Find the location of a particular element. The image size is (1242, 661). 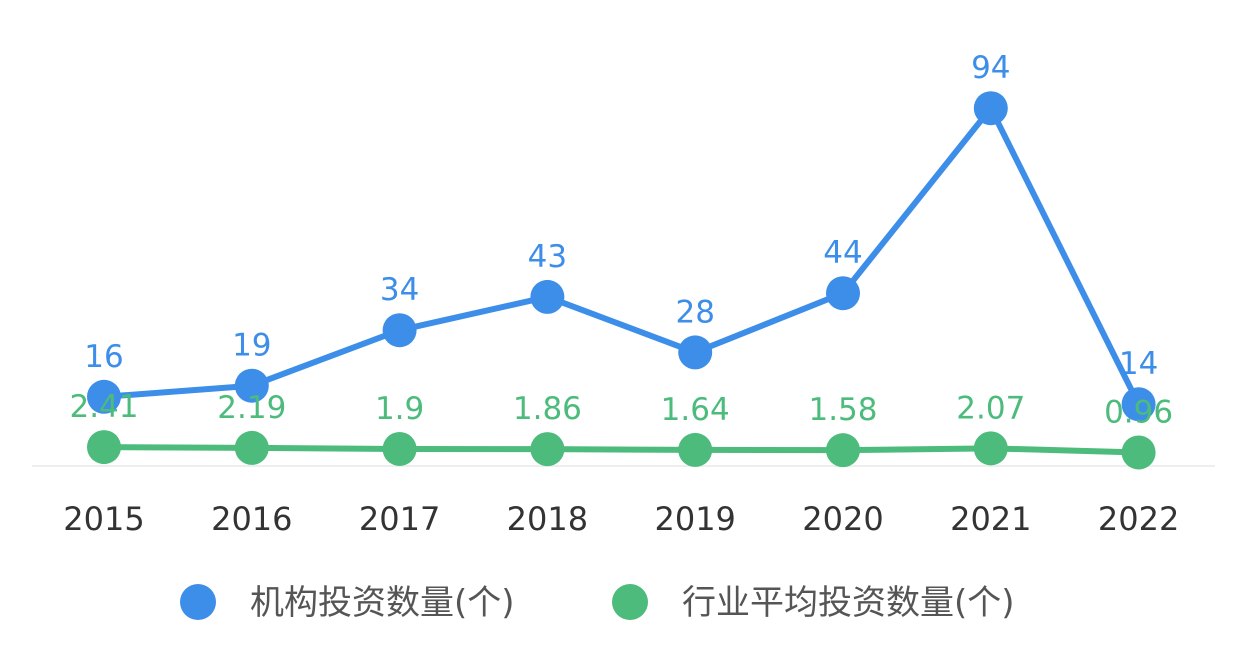

series-2-label-2018: 1.86 is located at coordinates (547, 409).